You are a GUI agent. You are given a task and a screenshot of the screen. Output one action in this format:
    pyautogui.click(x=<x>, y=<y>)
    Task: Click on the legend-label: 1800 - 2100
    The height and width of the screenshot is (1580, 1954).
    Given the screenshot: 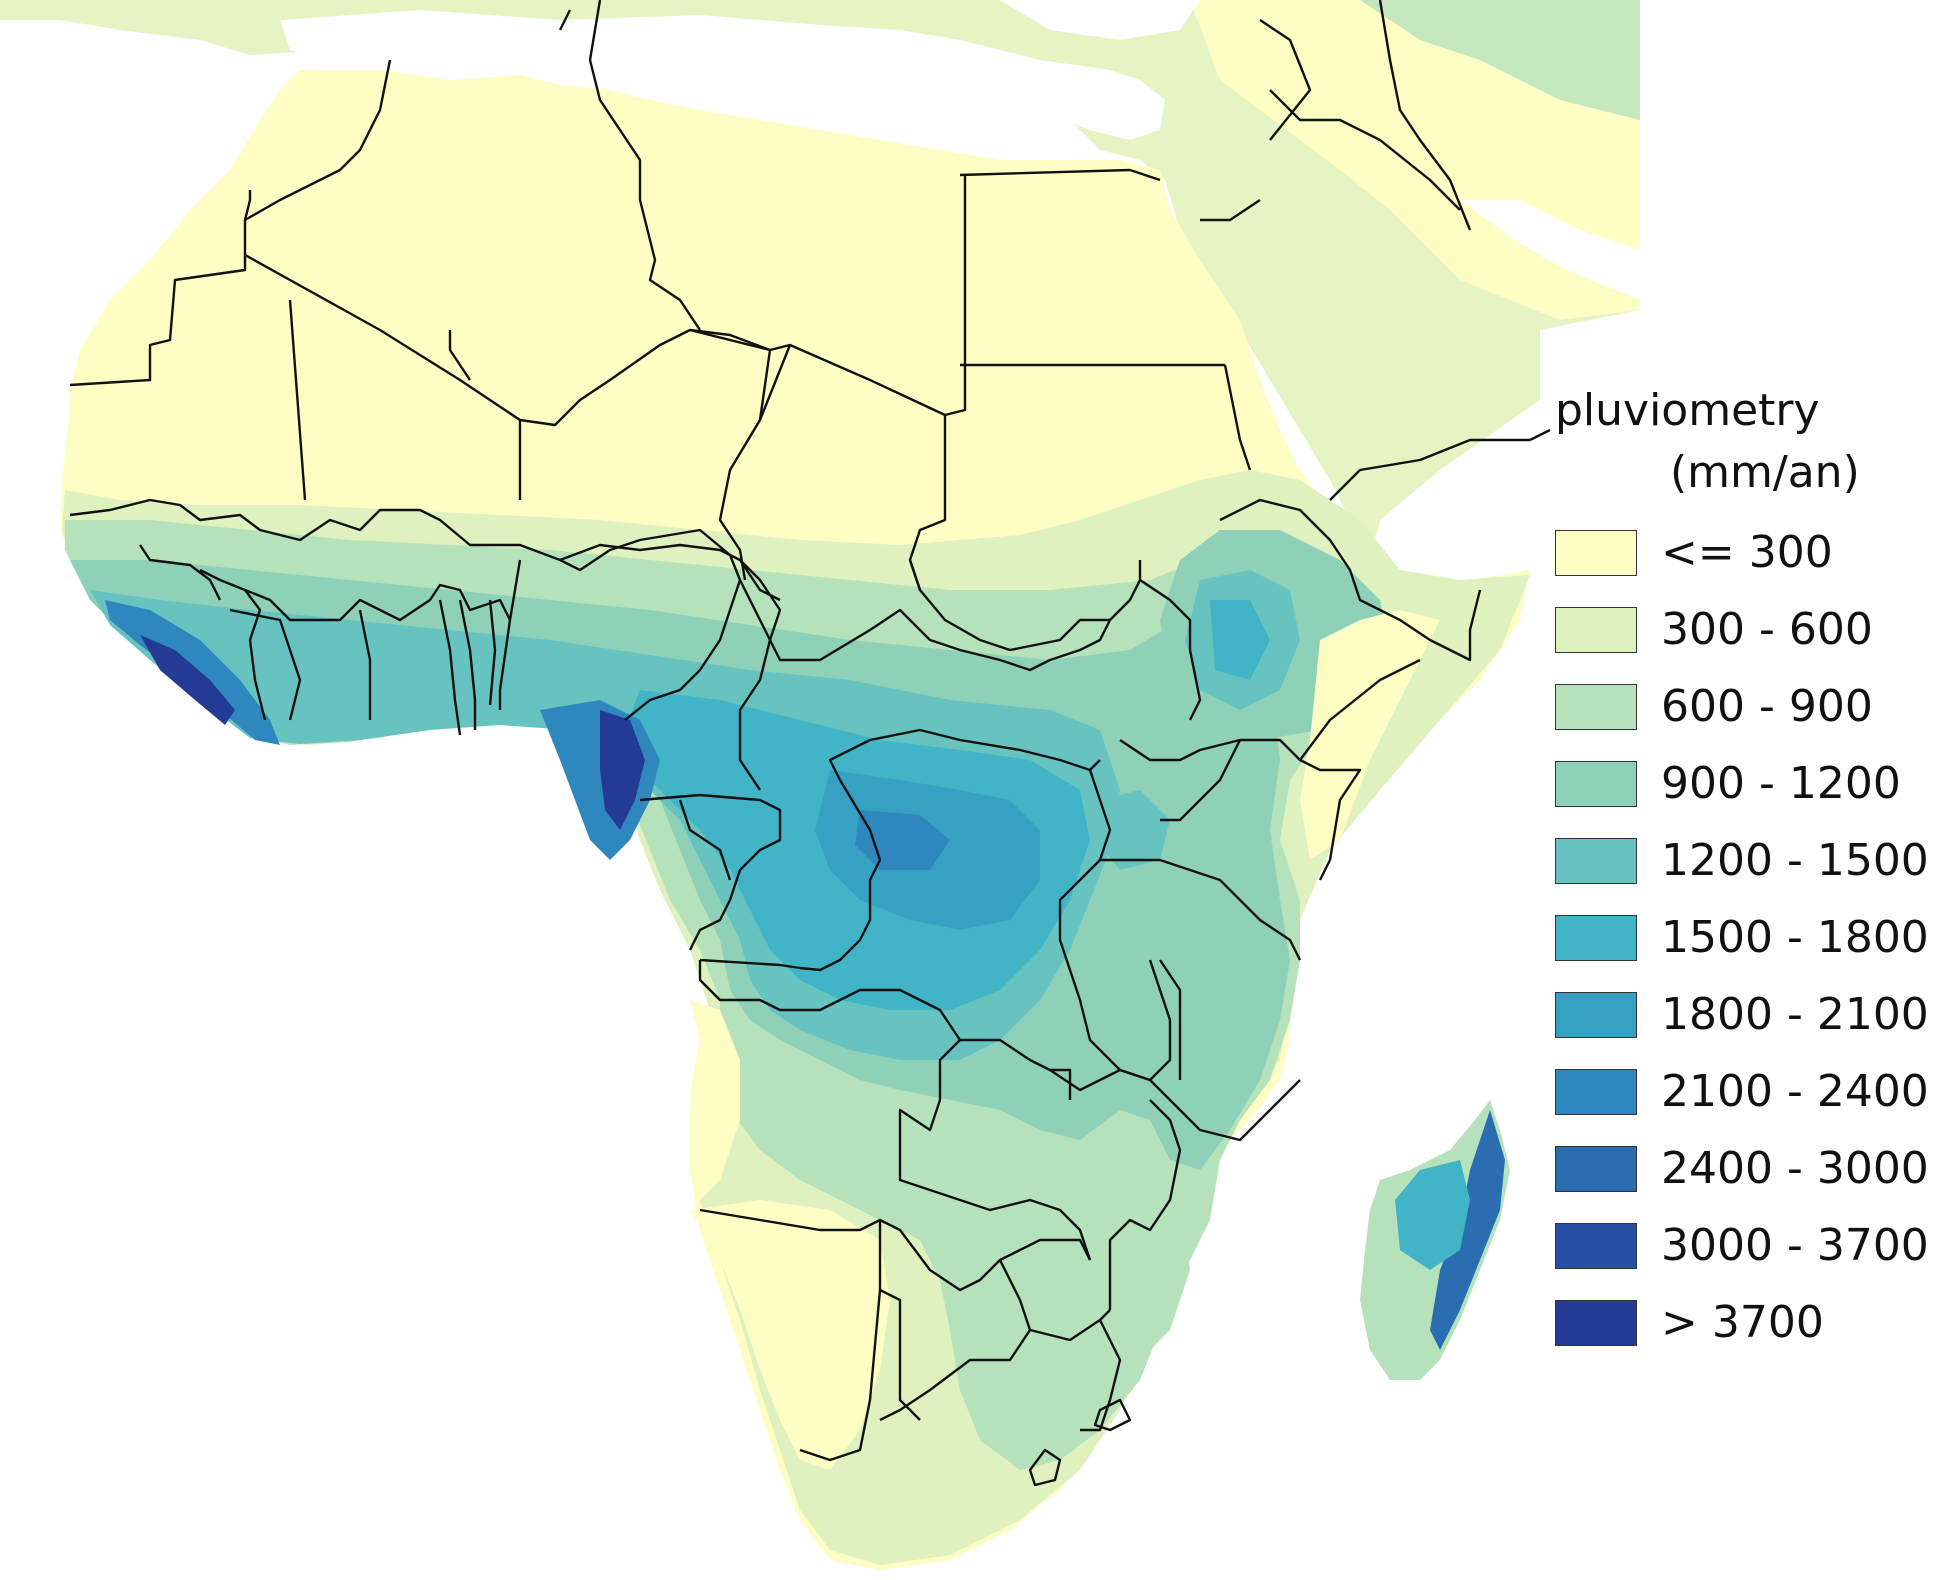 What is the action you would take?
    pyautogui.click(x=1795, y=1014)
    